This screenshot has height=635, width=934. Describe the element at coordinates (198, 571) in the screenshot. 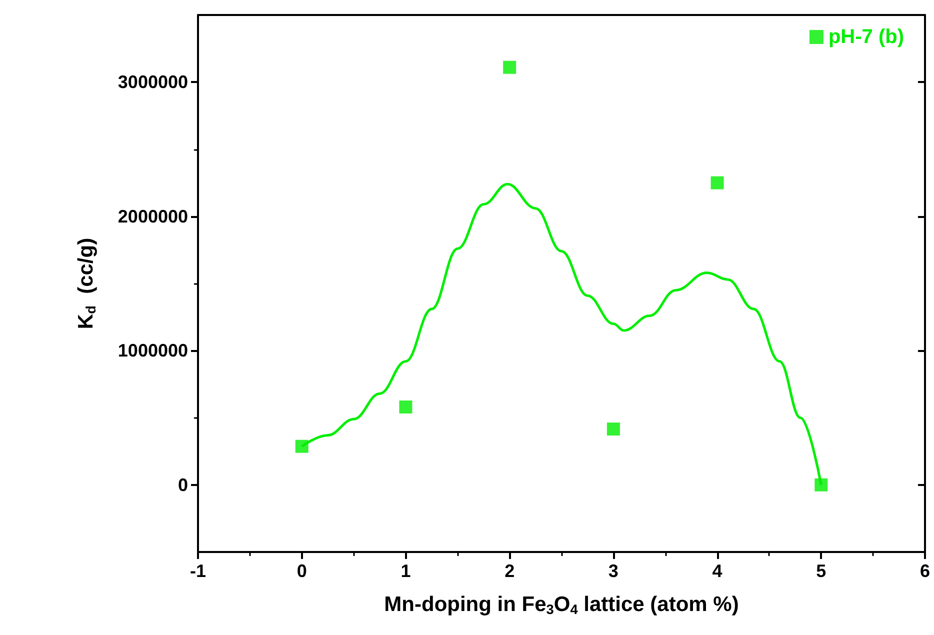

I see `x-tick-label: -1` at that location.